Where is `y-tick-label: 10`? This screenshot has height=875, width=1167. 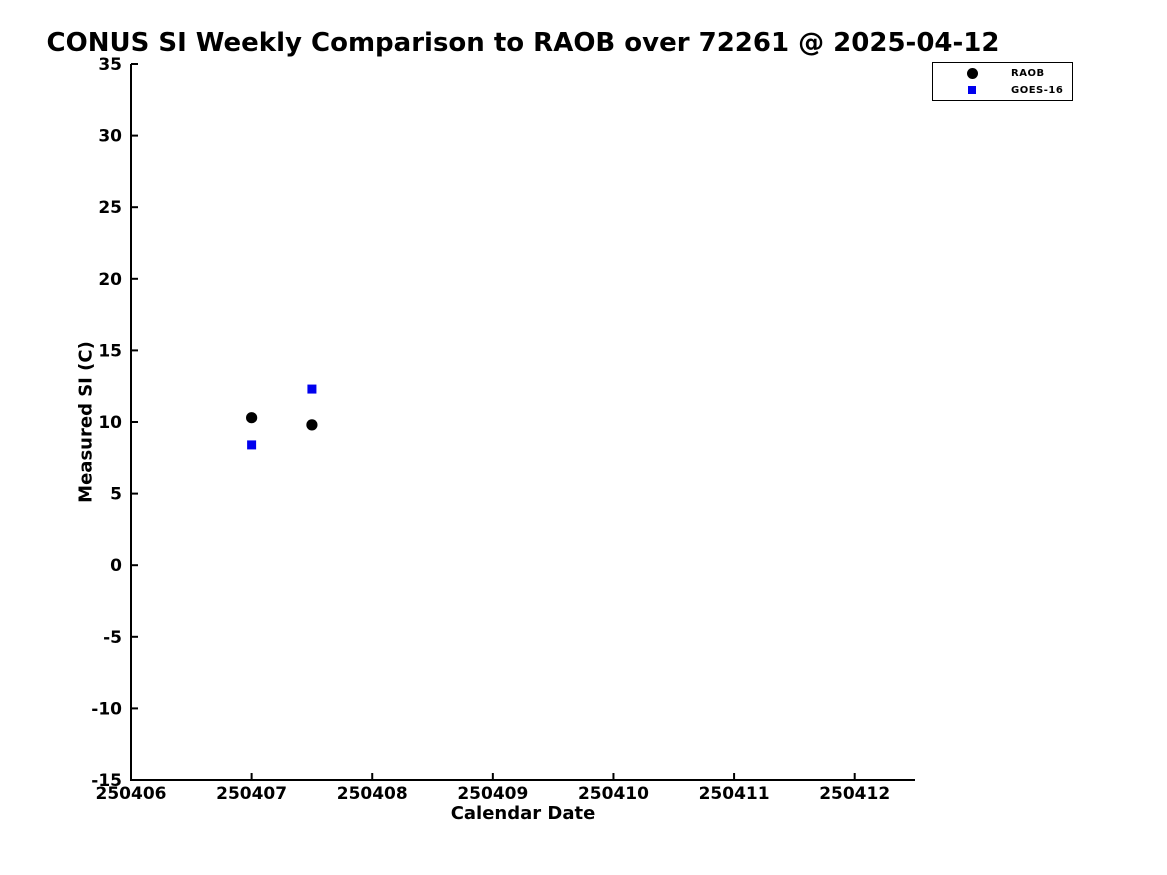 y-tick-label: 10 is located at coordinates (110, 423).